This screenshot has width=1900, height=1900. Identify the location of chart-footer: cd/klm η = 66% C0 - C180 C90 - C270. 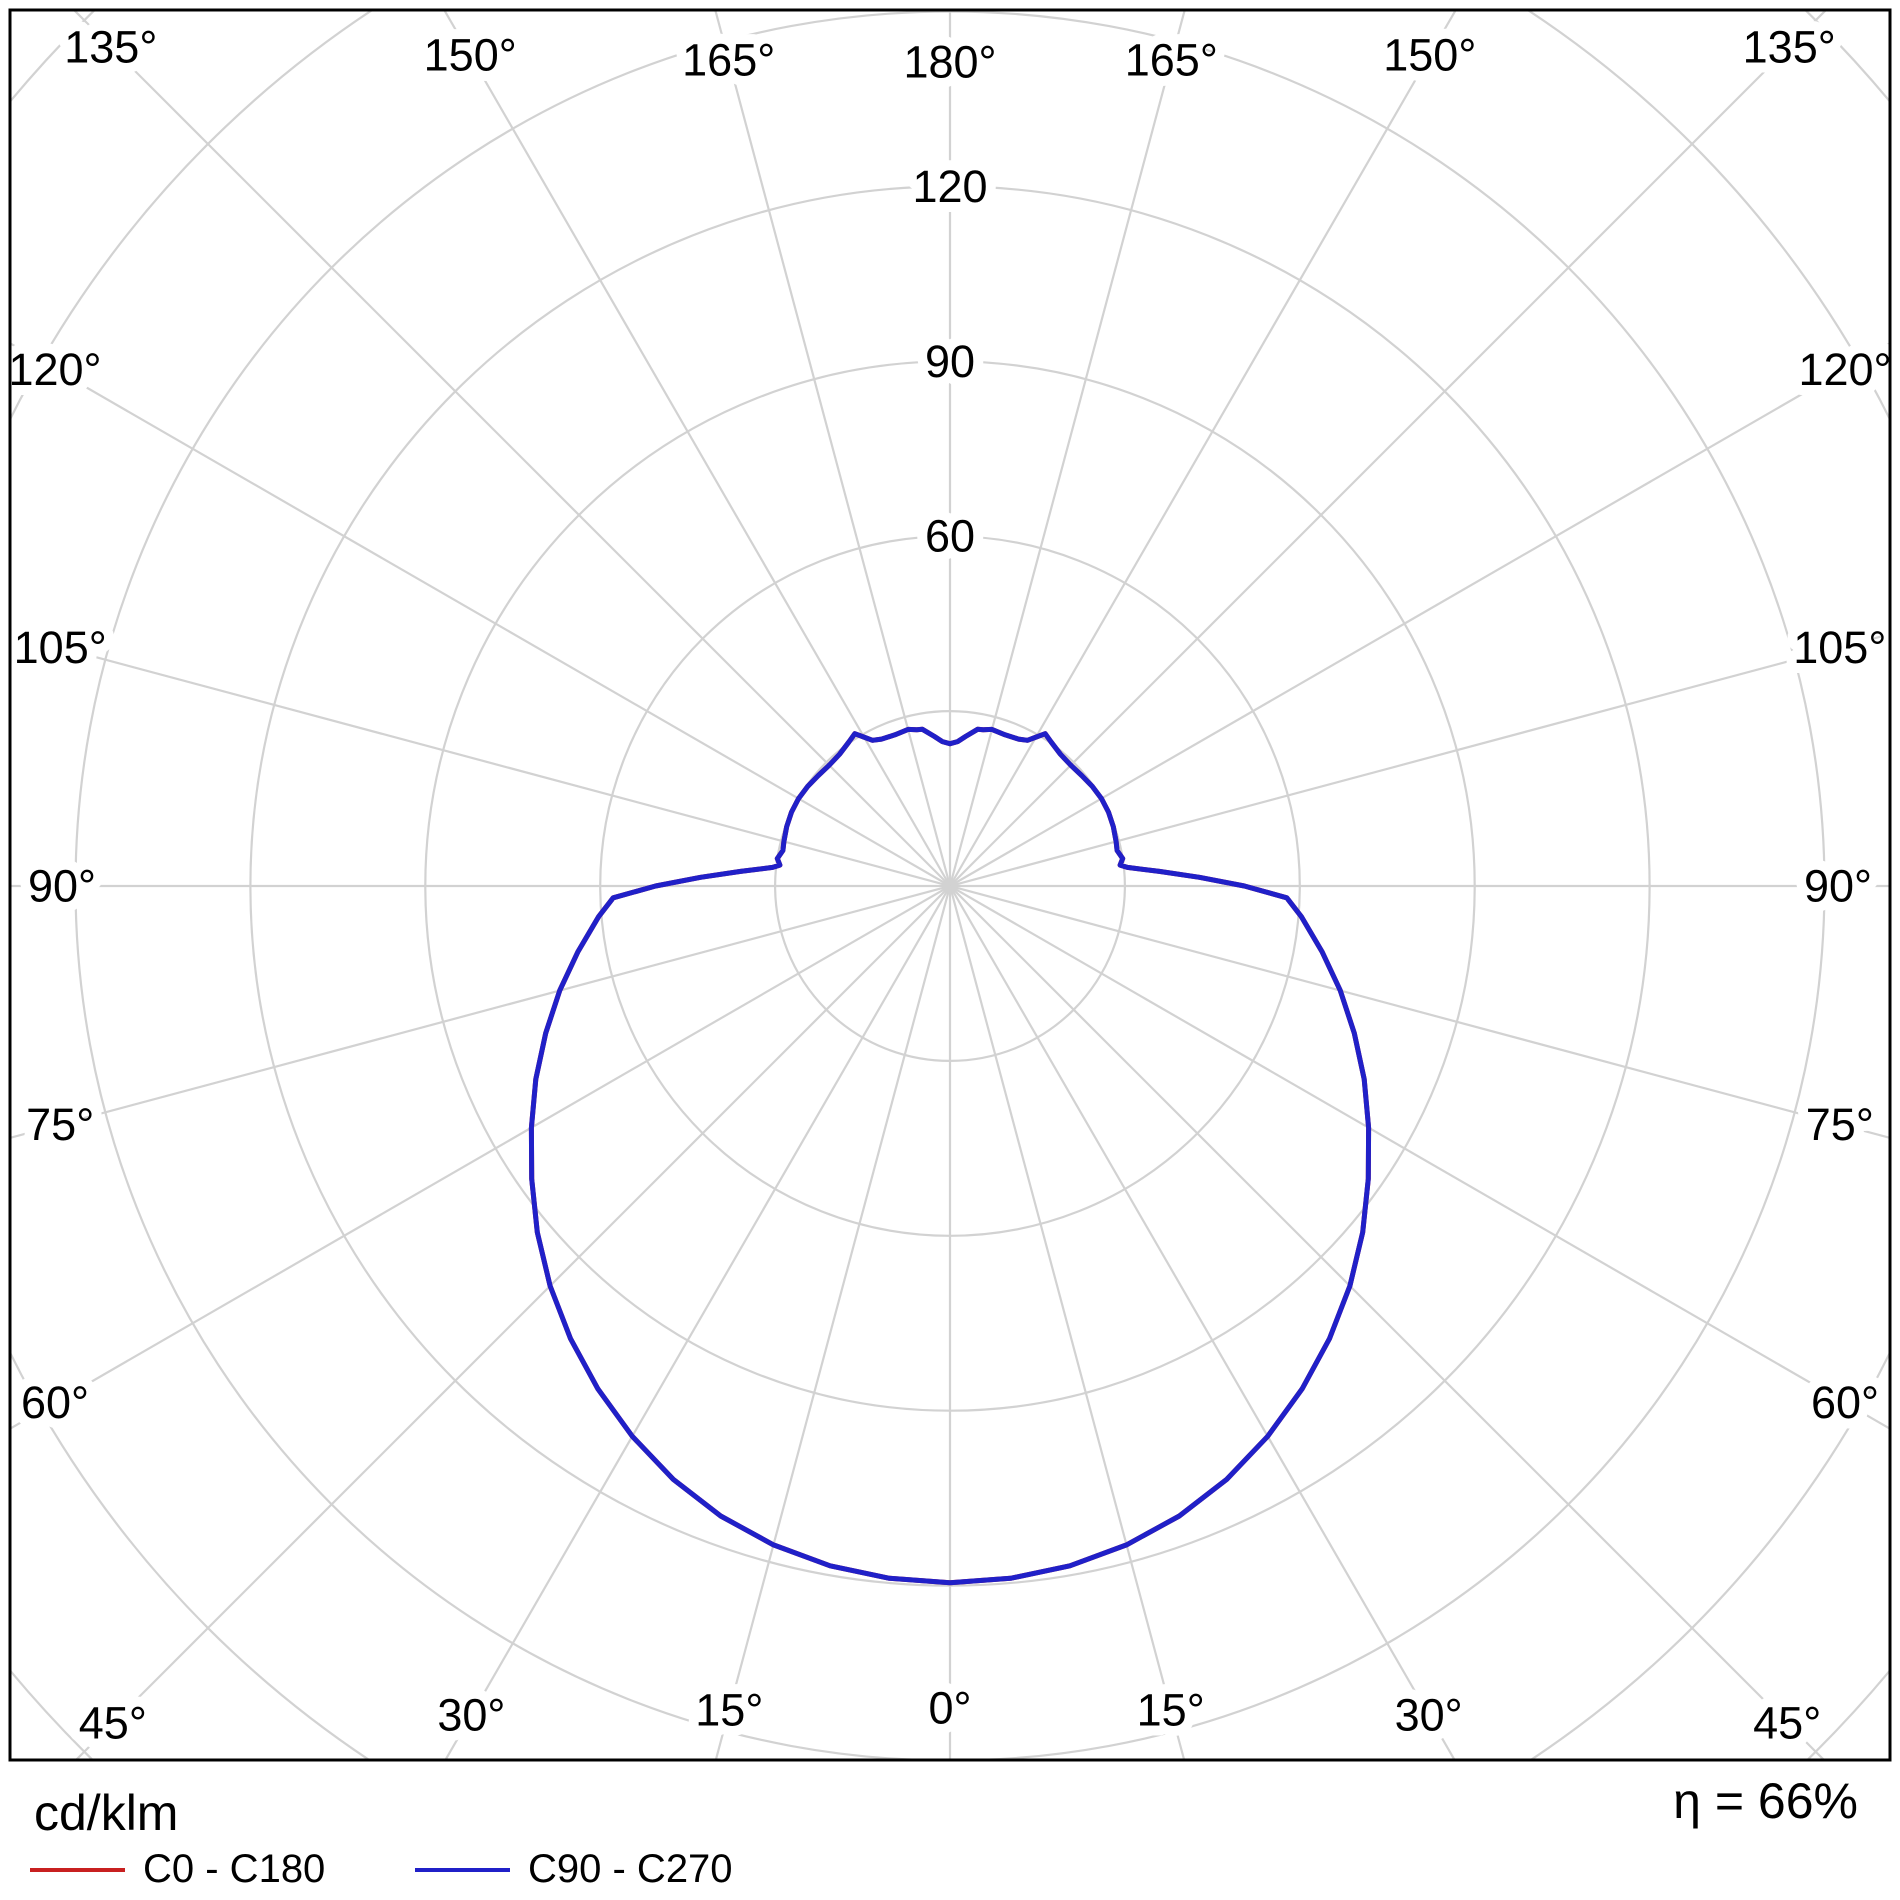
(950, 1831).